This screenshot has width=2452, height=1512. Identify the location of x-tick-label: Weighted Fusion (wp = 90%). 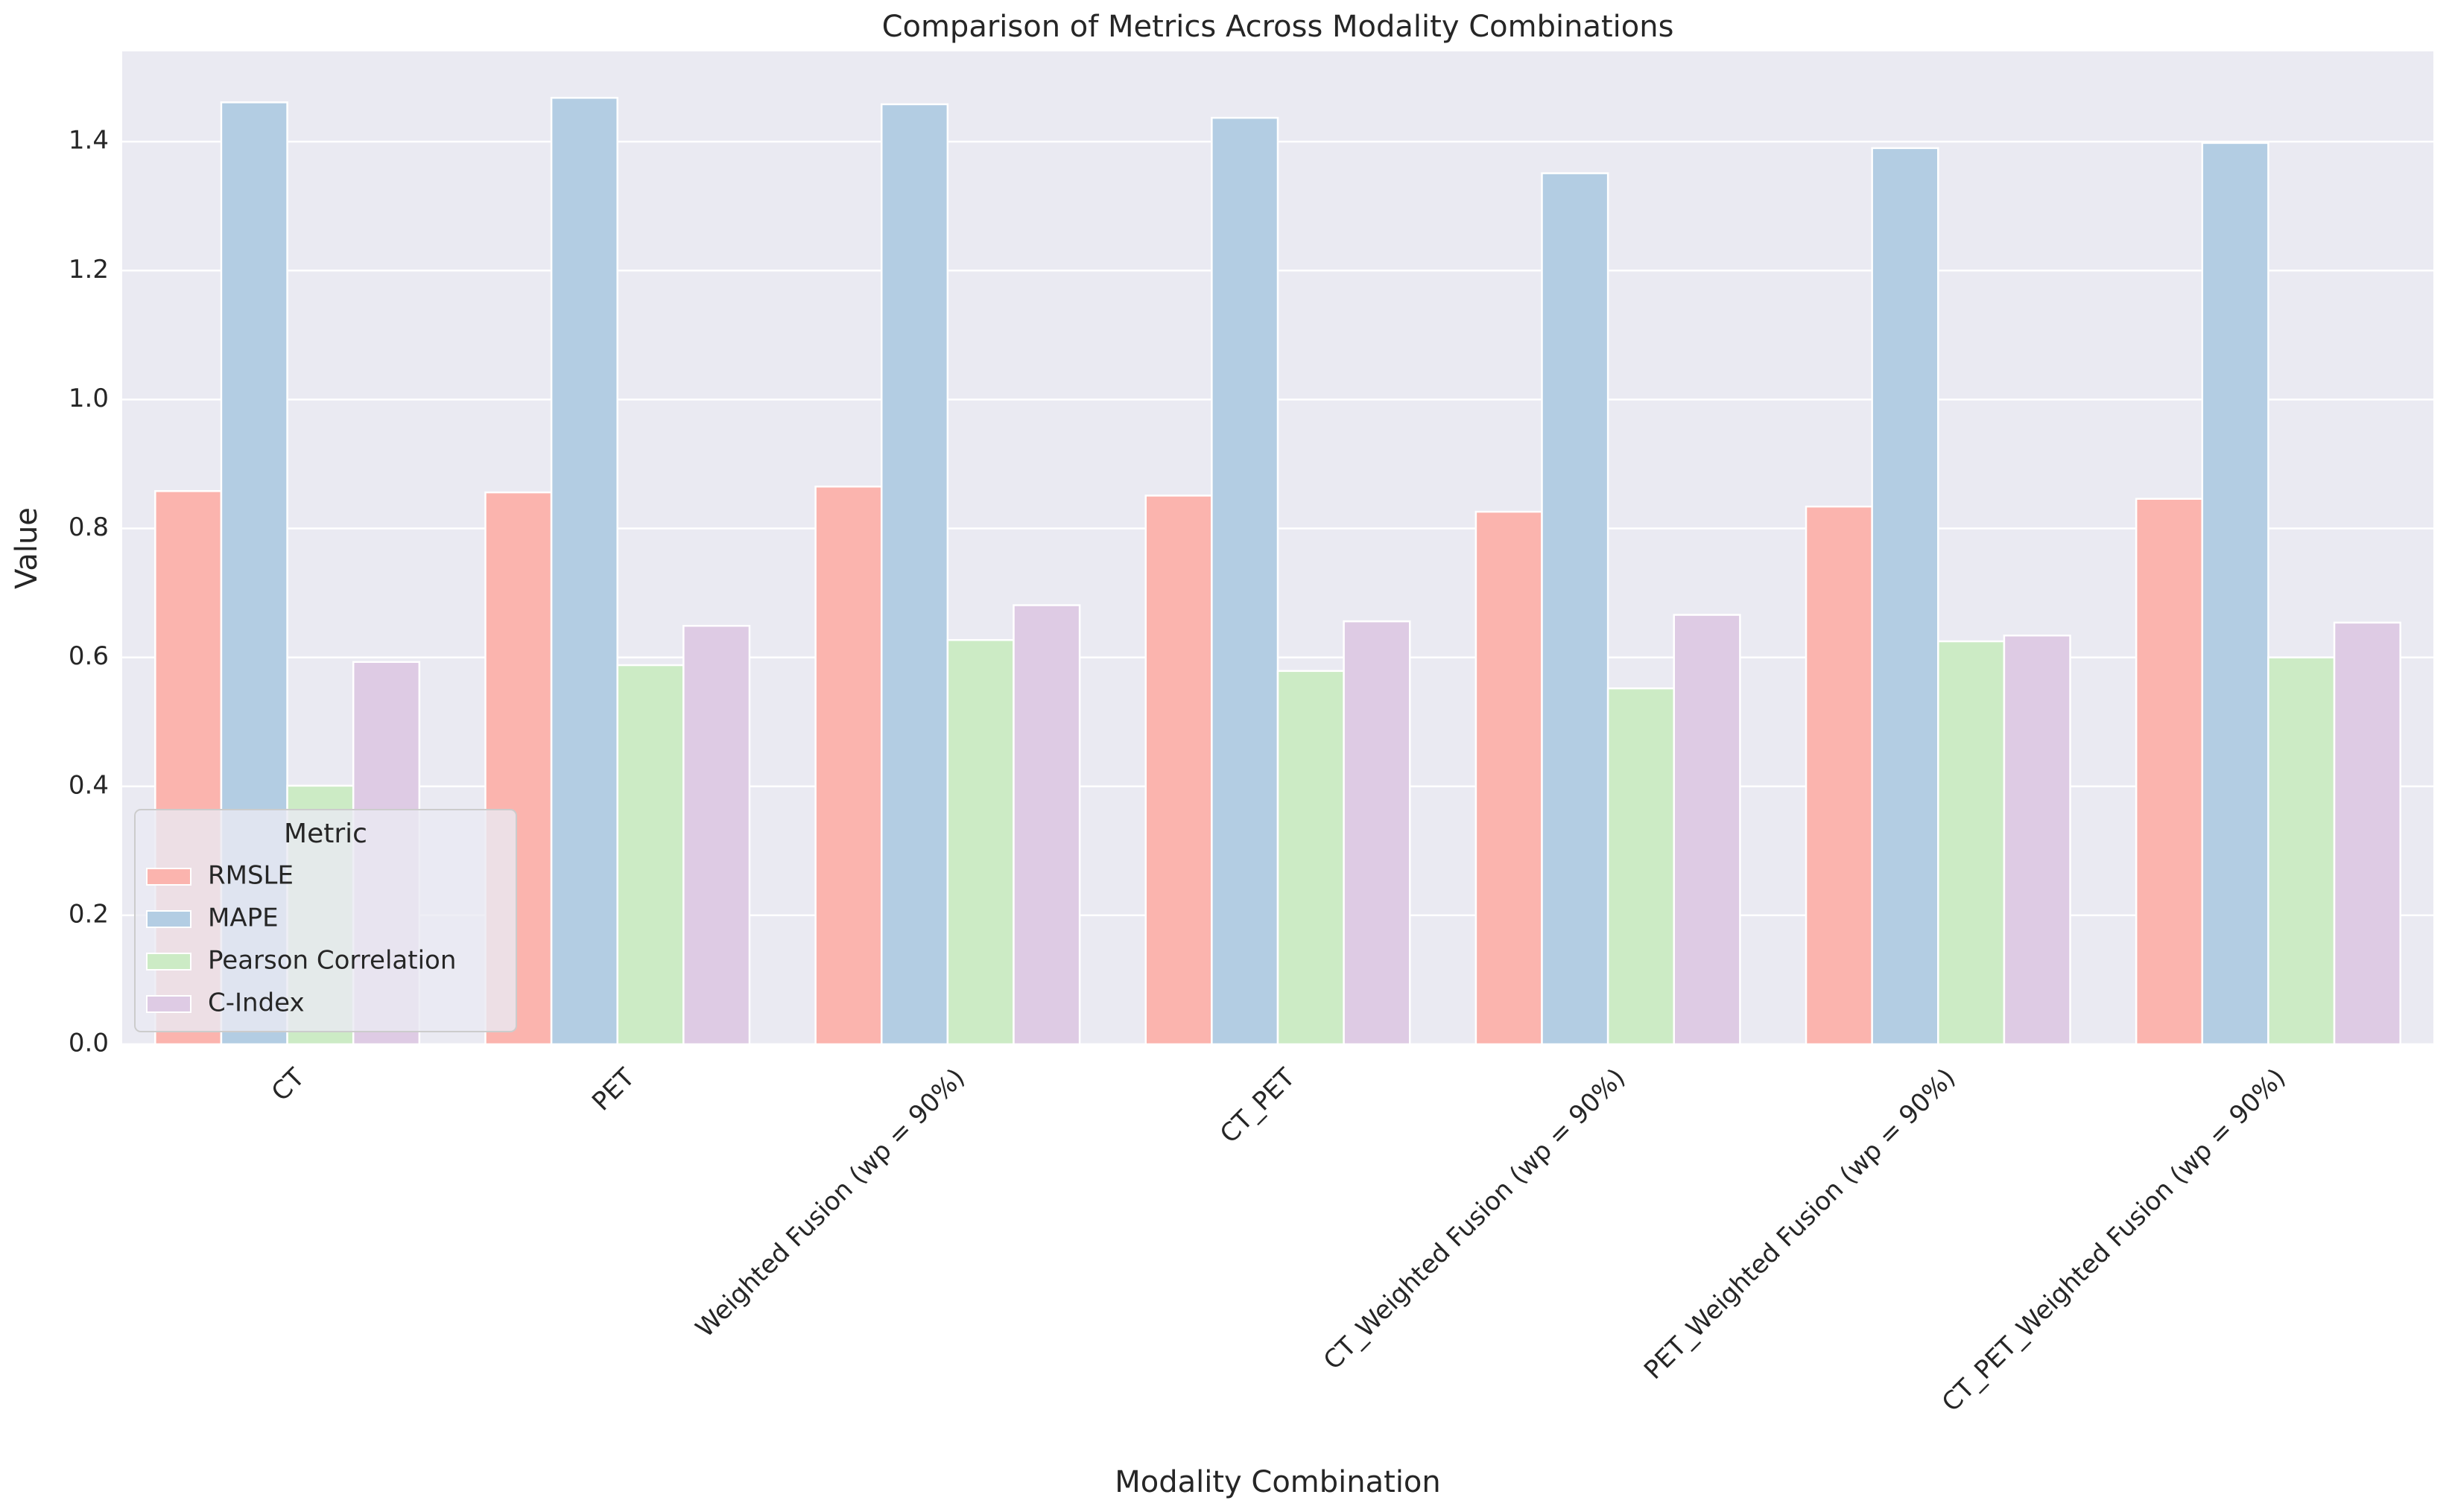
(830, 1203).